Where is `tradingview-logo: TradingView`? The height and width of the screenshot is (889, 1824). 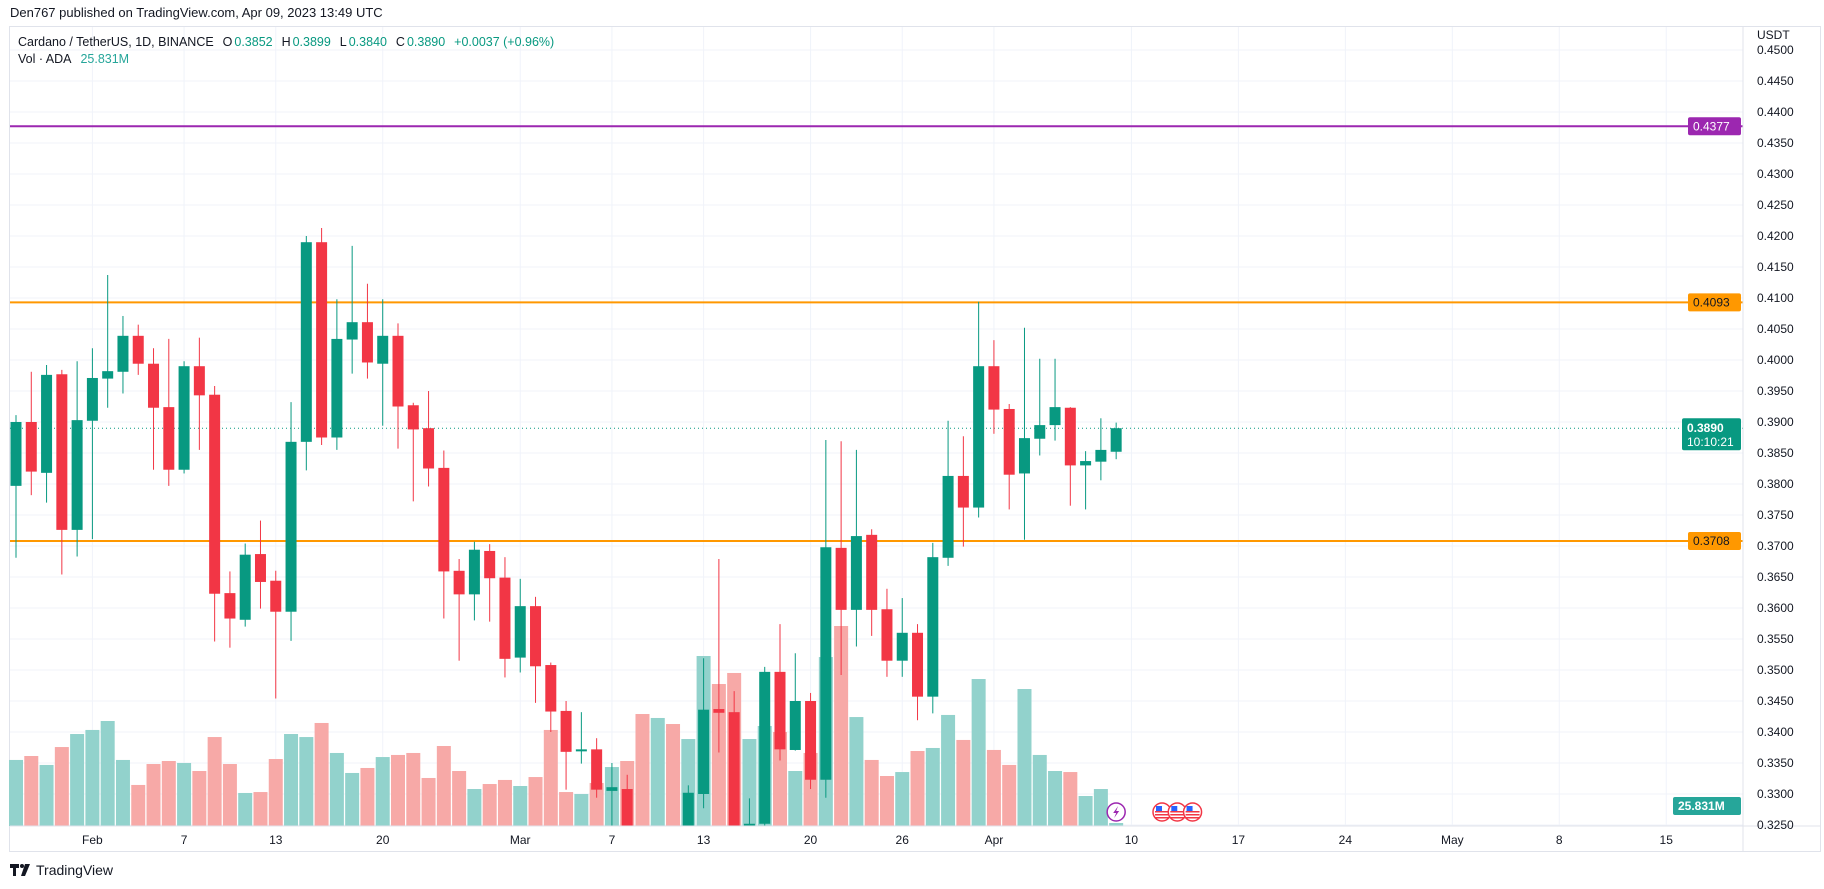 tradingview-logo: TradingView is located at coordinates (61, 870).